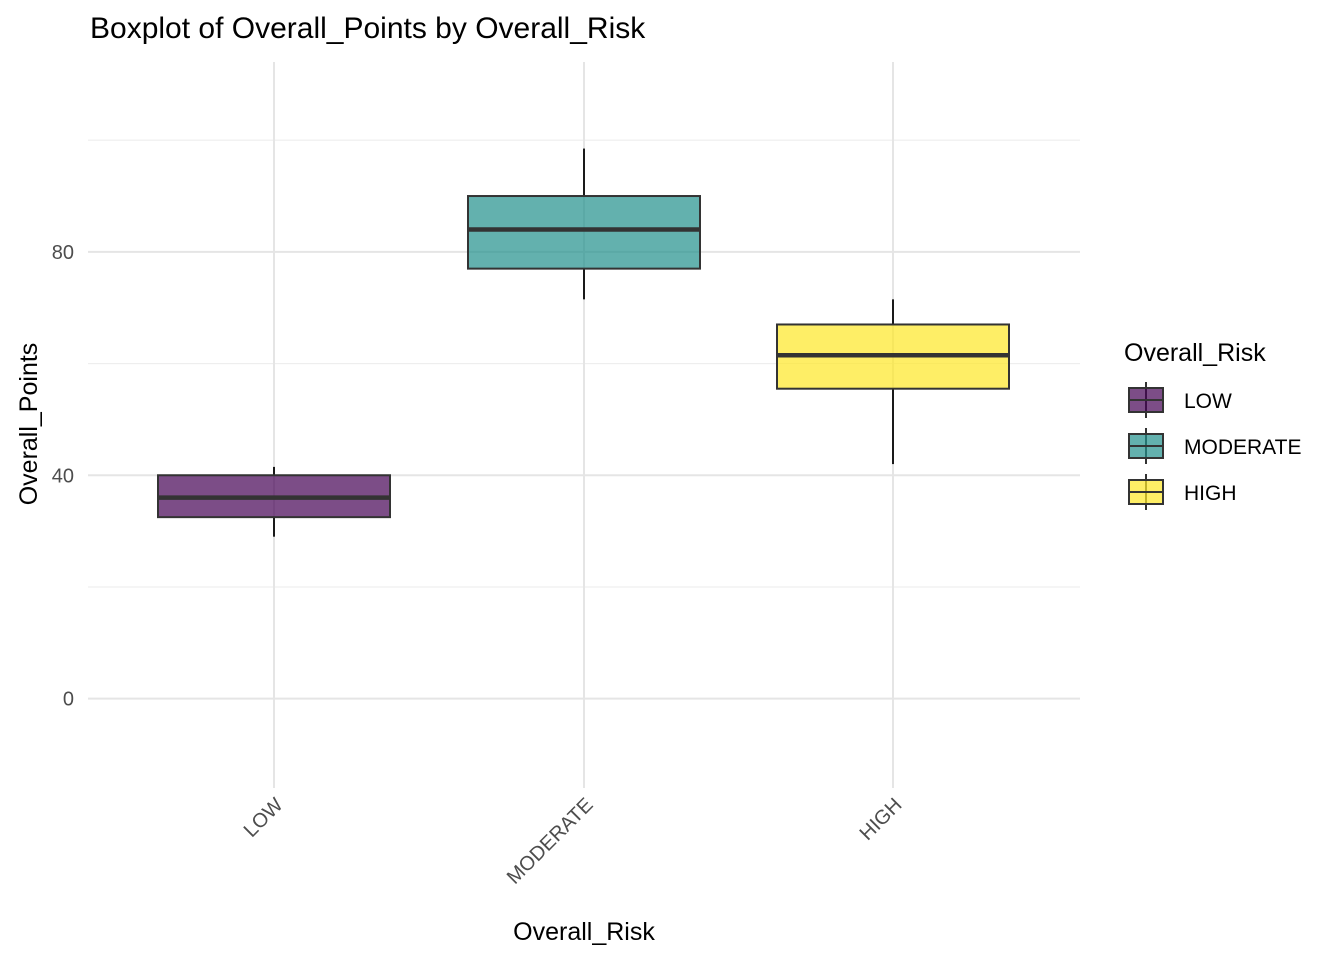 The height and width of the screenshot is (960, 1344). I want to click on legend-key-high, so click(1146, 492).